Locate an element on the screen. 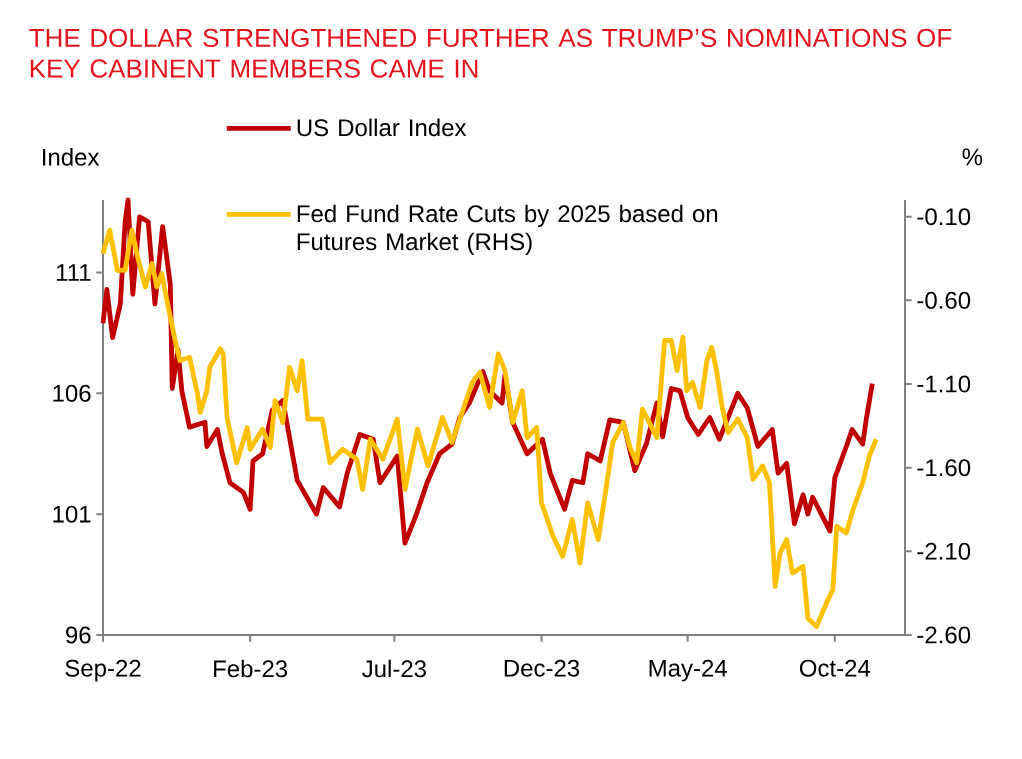  x-tick-label: Oct-24 is located at coordinates (835, 668).